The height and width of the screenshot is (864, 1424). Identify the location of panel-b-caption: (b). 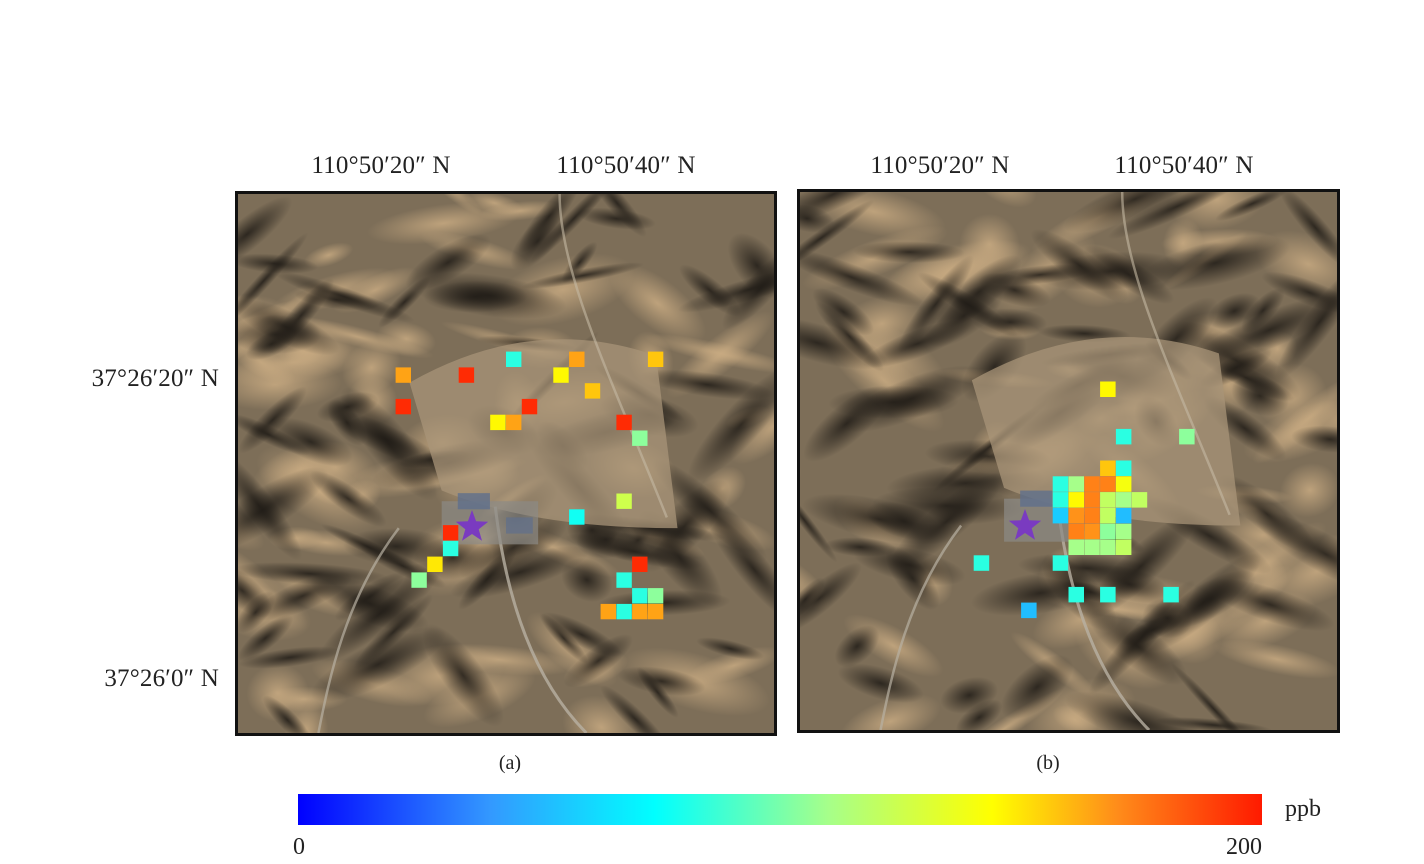
(1048, 763).